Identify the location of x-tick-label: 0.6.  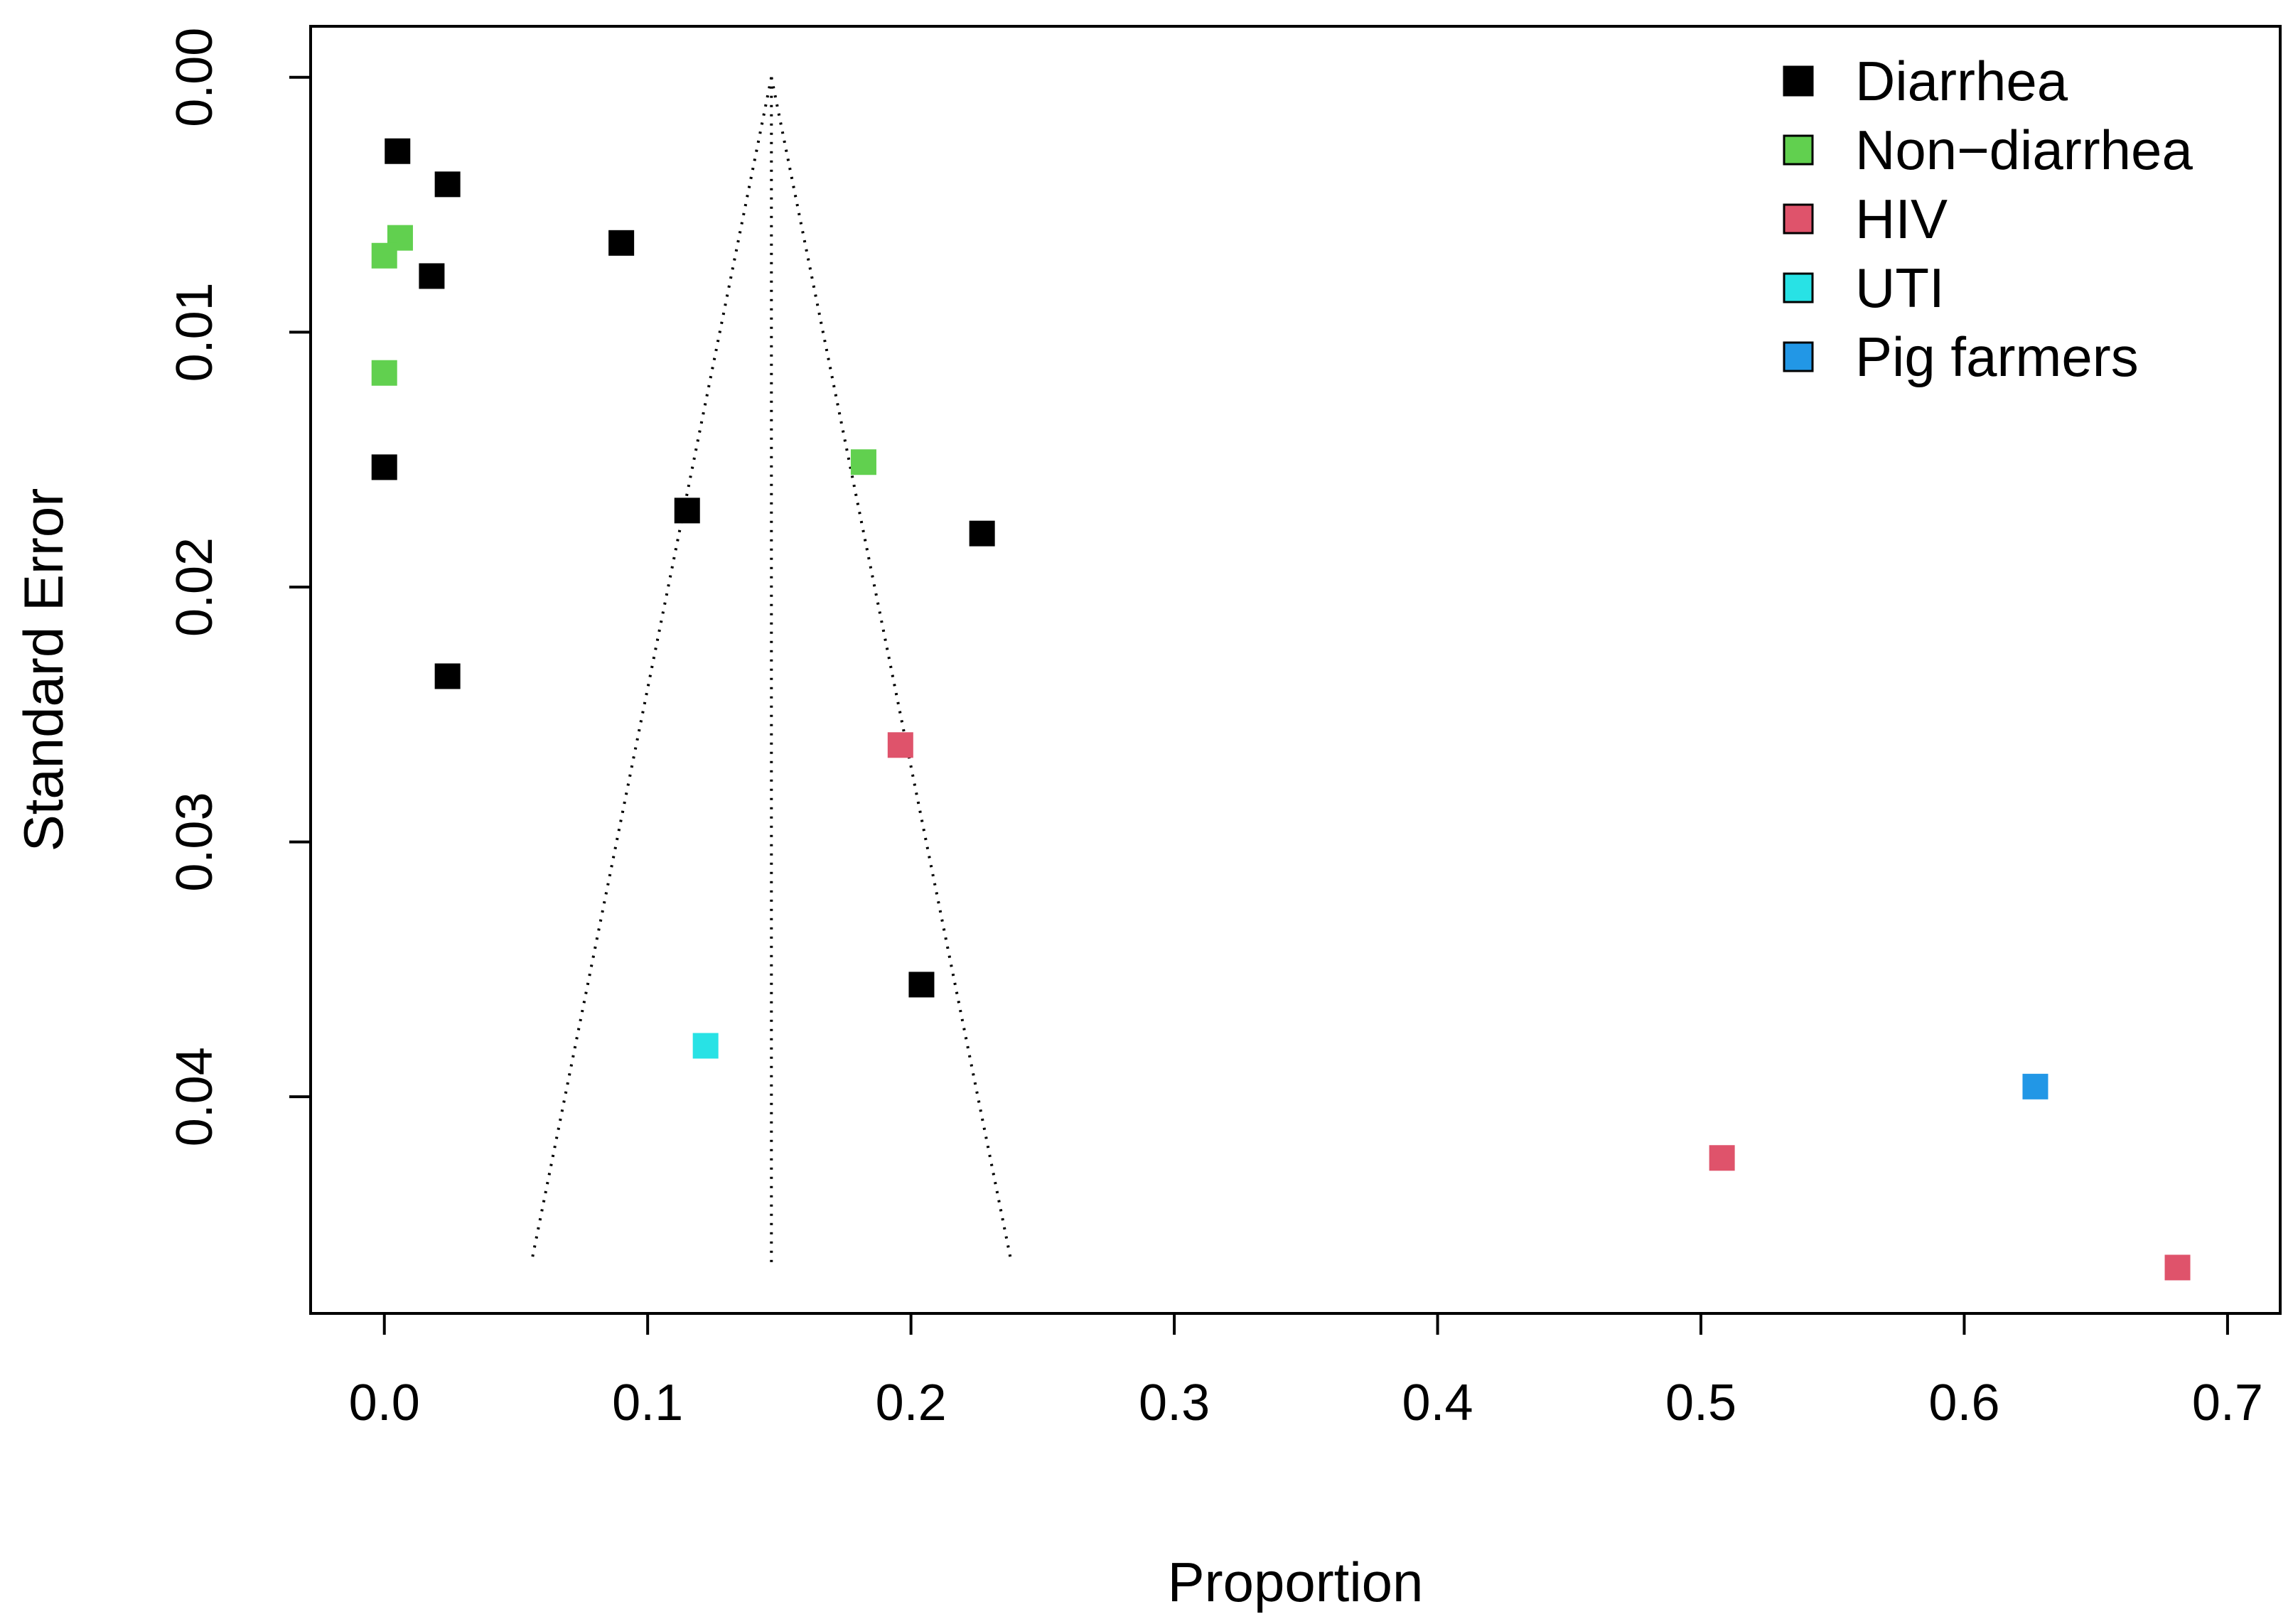
(1963, 1403).